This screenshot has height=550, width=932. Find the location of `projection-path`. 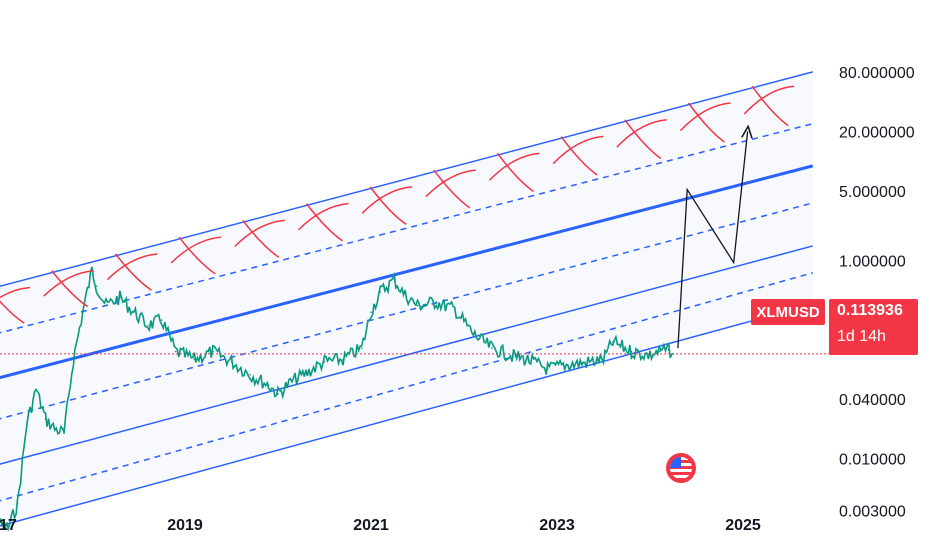

projection-path is located at coordinates (712, 240).